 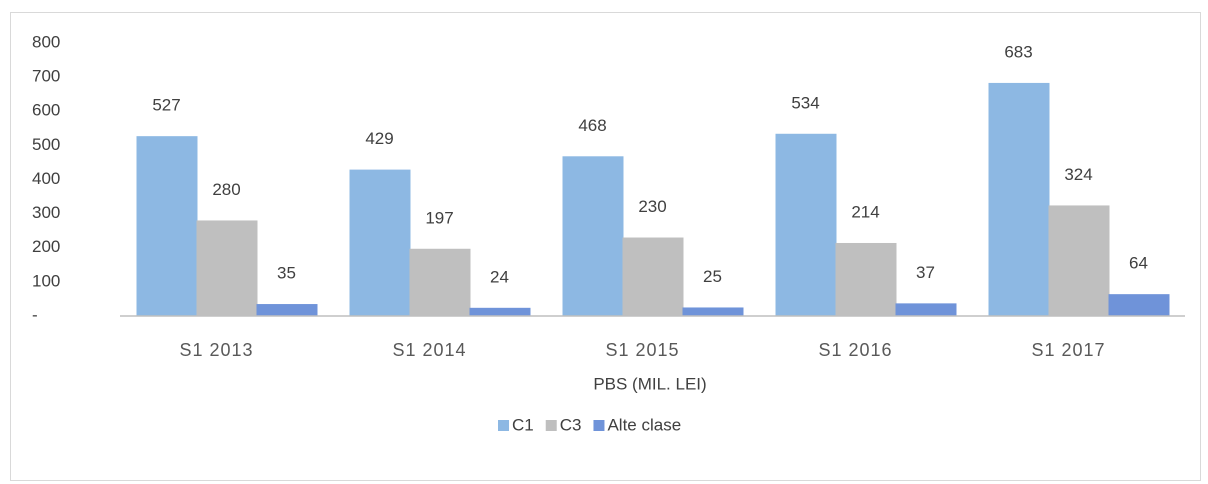 I want to click on y-tick-label: 500, so click(x=46, y=144).